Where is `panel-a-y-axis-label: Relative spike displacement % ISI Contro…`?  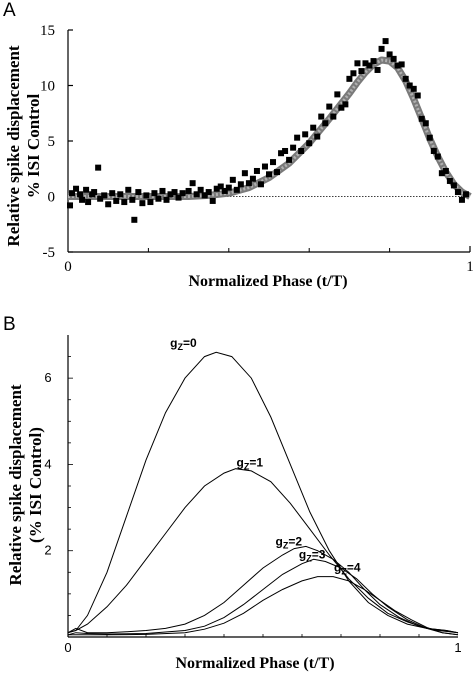
panel-a-y-axis-label: Relative spike displacement % ISI Contro… is located at coordinates (23, 145).